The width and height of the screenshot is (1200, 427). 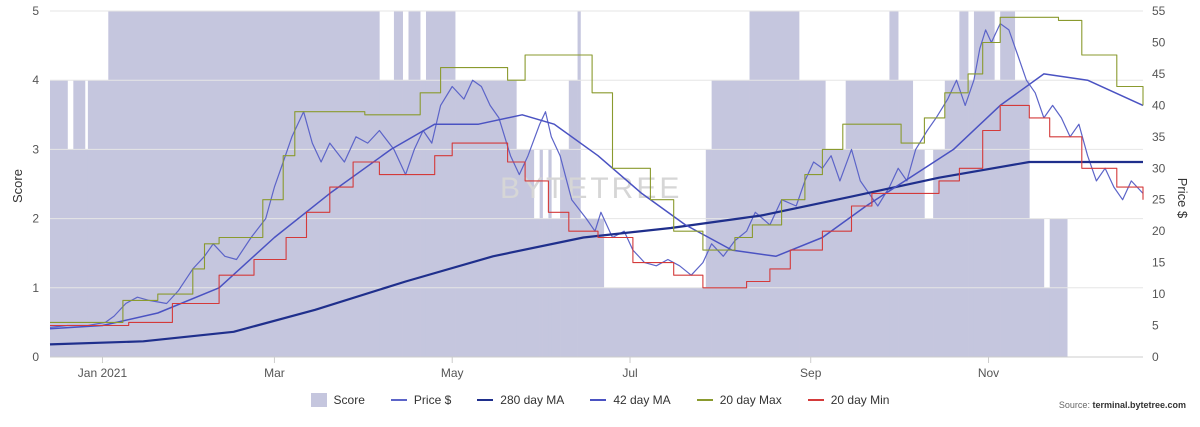 What do you see at coordinates (1139, 405) in the screenshot?
I see `source-site: terminal.bytetree.com` at bounding box center [1139, 405].